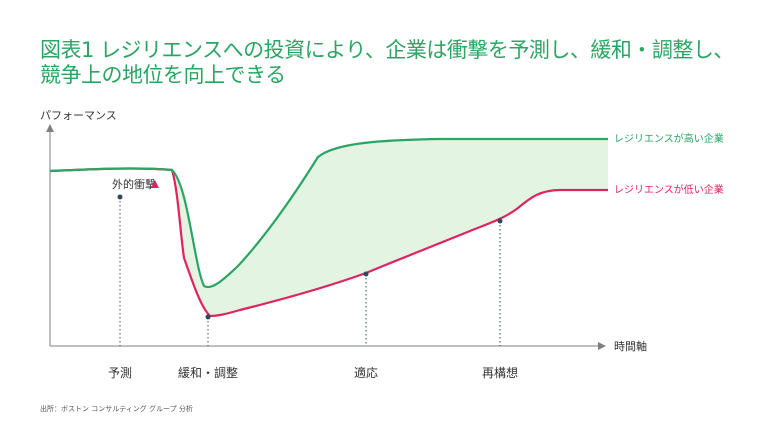 Image resolution: width=768 pixels, height=432 pixels. I want to click on y-axis-arrow, so click(50, 128).